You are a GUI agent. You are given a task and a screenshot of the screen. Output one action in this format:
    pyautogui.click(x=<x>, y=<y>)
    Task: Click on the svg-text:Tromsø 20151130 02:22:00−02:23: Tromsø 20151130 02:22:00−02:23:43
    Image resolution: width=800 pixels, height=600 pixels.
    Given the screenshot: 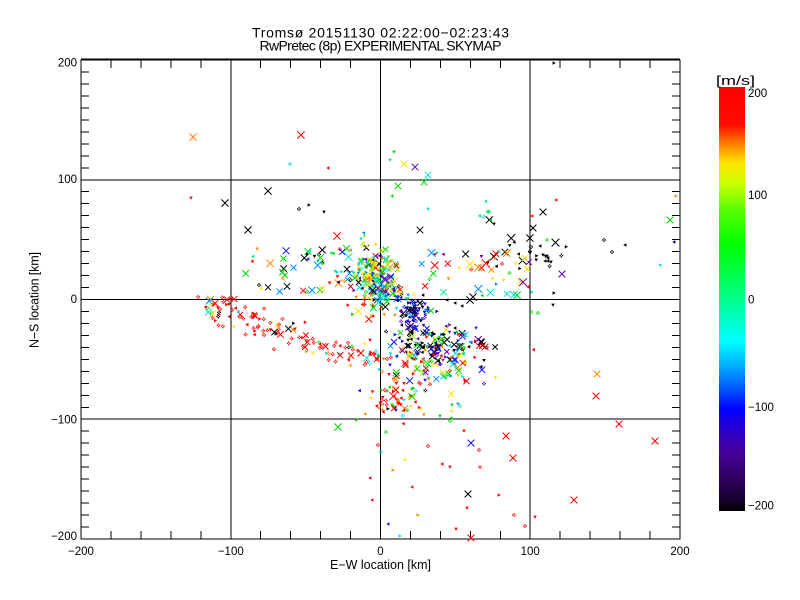 What is the action you would take?
    pyautogui.click(x=380, y=33)
    